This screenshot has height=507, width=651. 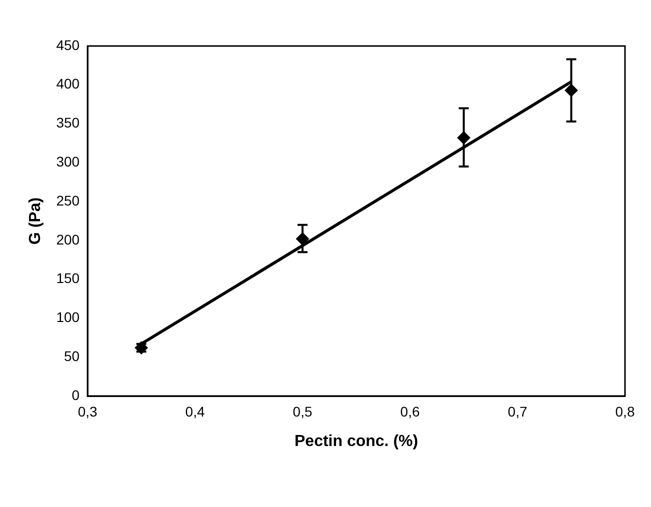 What do you see at coordinates (625, 411) in the screenshot?
I see `x-tick-label: 0,8` at bounding box center [625, 411].